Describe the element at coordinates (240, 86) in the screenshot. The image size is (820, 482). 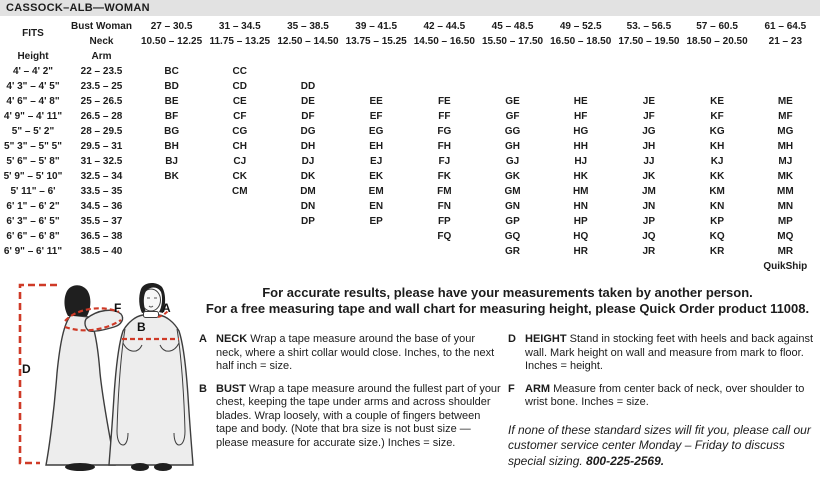
I see `size-code-cell: CD` at that location.